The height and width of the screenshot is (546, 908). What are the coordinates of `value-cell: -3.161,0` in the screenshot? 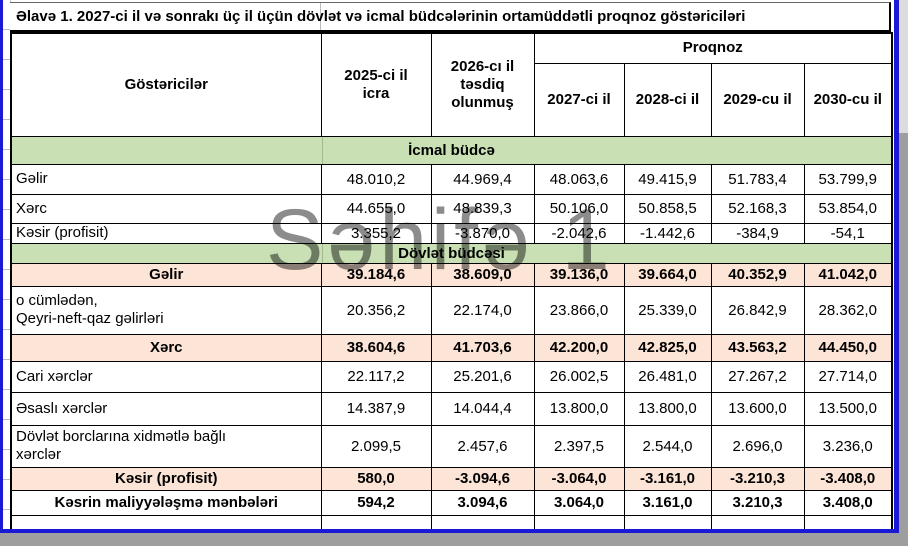 It's located at (667, 478).